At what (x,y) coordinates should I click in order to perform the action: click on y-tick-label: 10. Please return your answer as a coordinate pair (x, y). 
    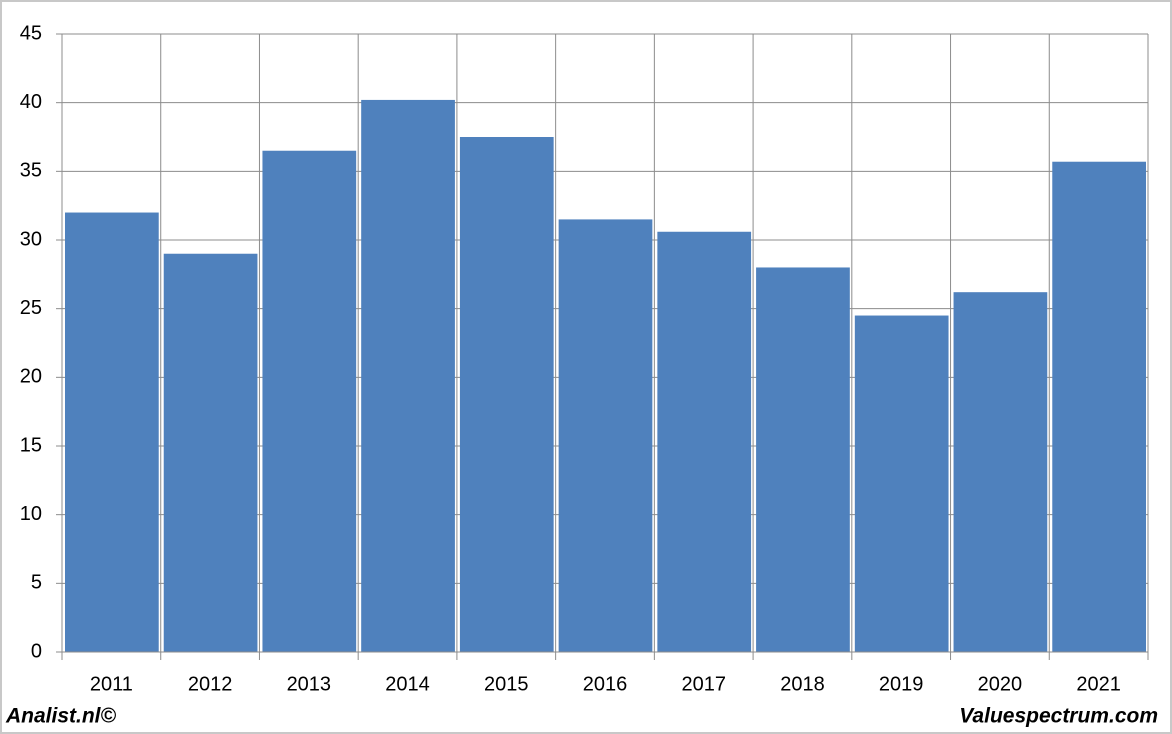
    Looking at the image, I should click on (31, 514).